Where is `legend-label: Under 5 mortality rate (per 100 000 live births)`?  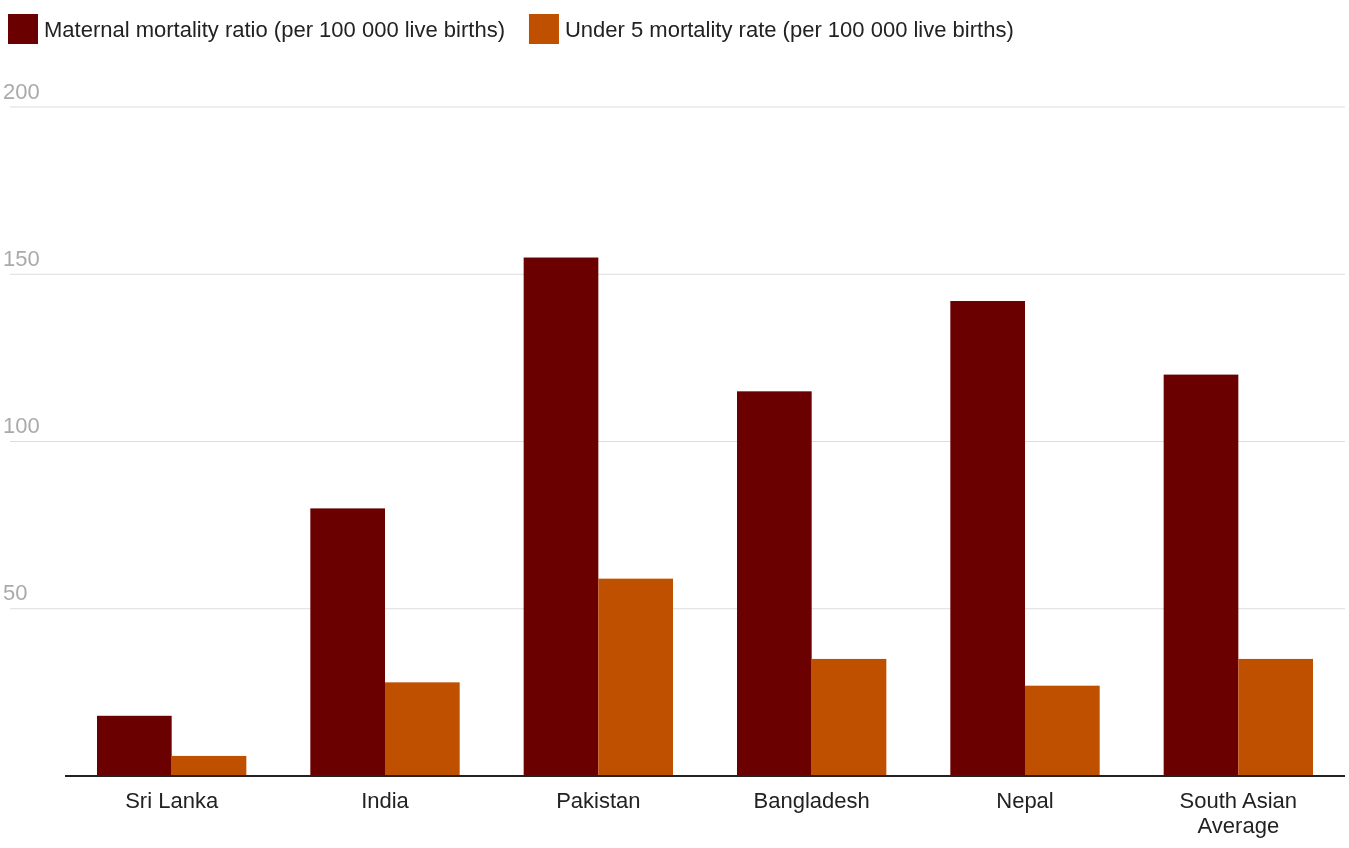
legend-label: Under 5 mortality rate (per 100 000 live births) is located at coordinates (789, 29).